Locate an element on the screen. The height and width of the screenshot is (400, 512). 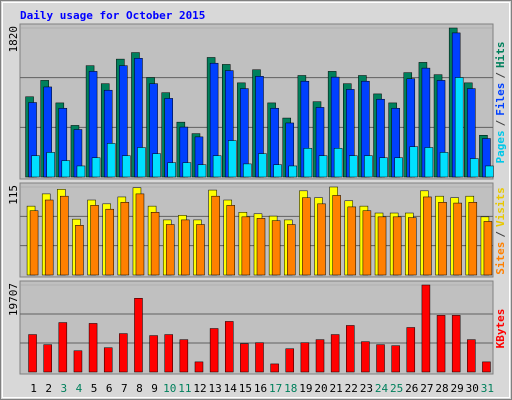
x-tick-label: 3 is located at coordinates (64, 388).